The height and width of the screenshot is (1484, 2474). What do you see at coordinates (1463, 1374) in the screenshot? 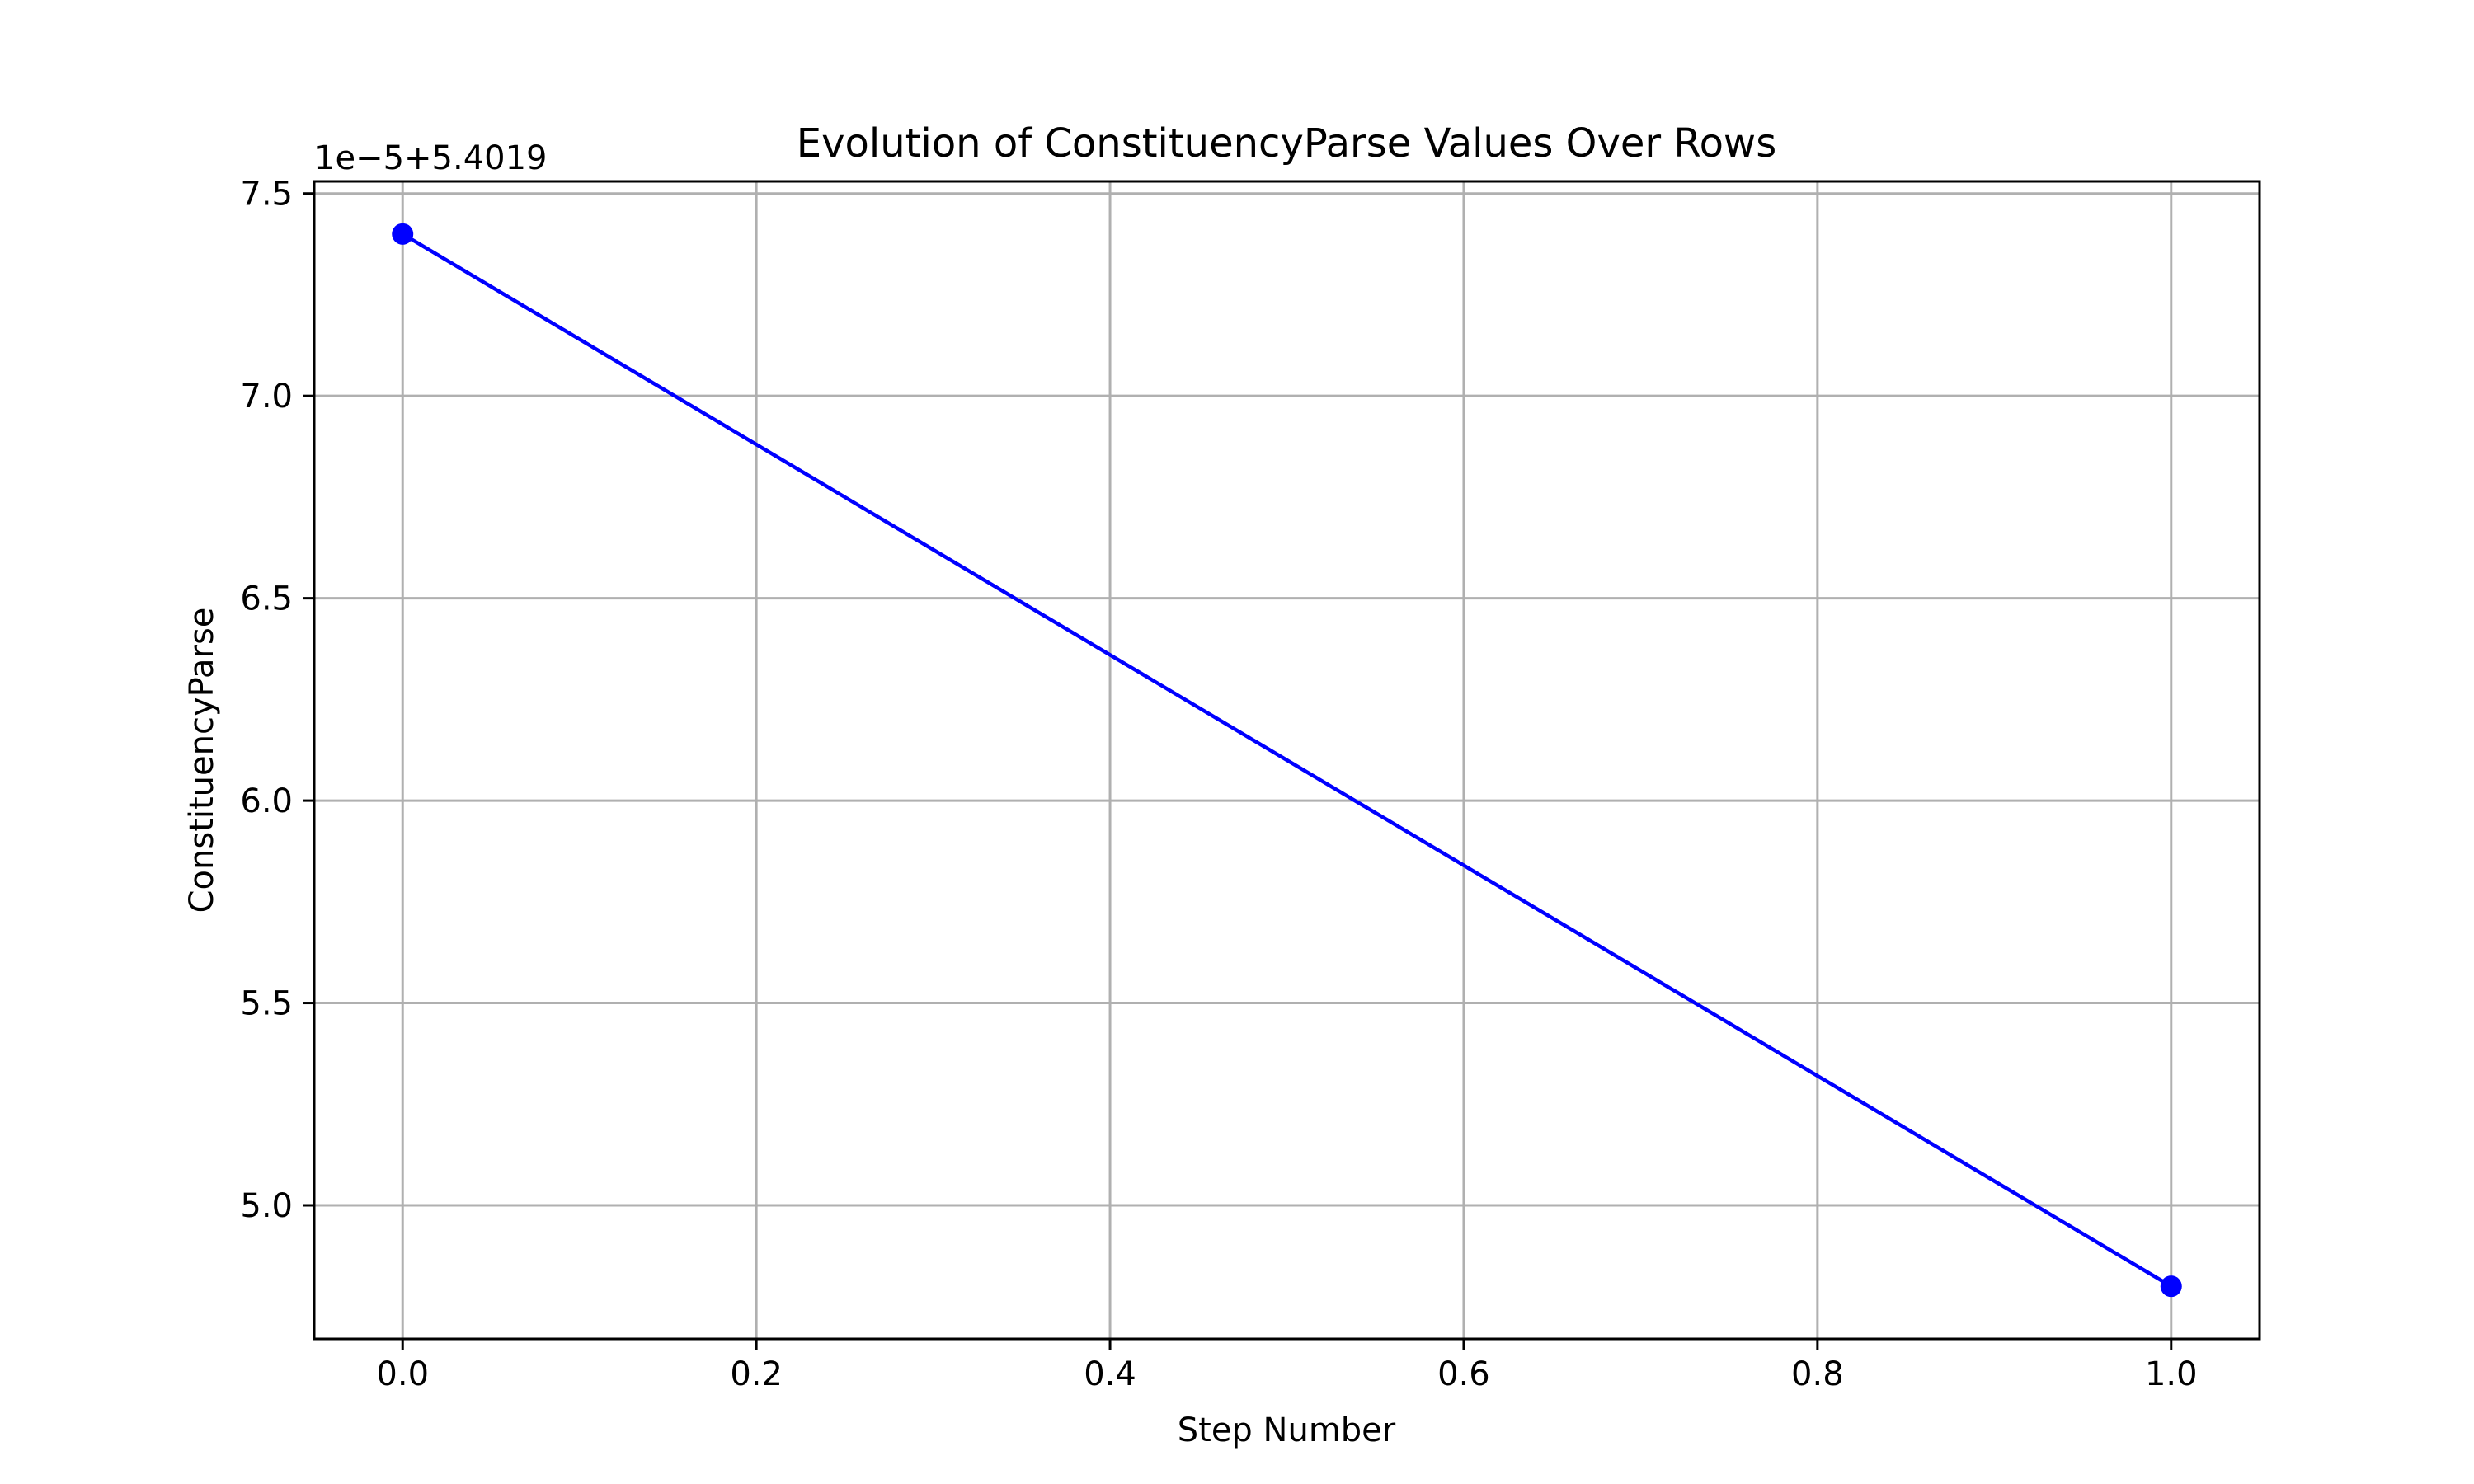
I see `x-tick-label: 0.6` at bounding box center [1463, 1374].